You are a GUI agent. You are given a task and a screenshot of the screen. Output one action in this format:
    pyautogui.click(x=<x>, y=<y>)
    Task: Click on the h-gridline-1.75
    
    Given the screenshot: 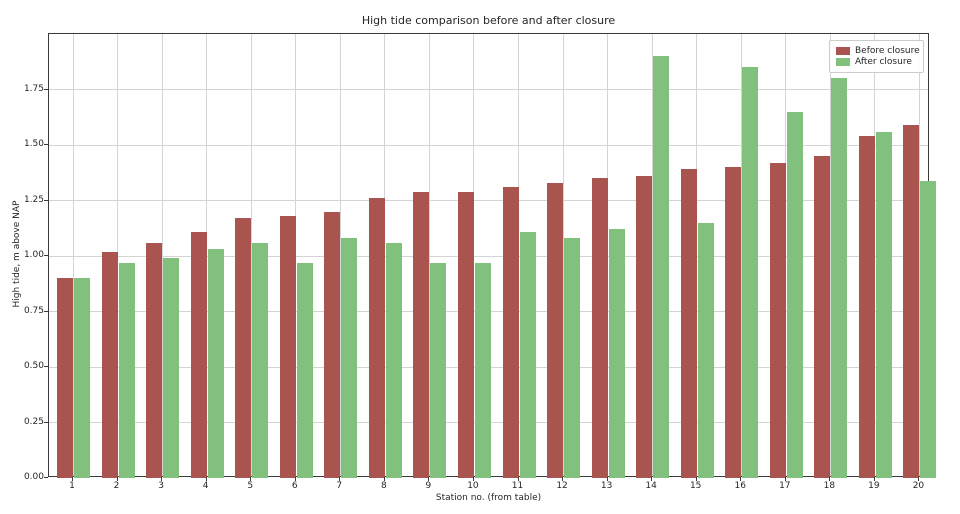 What is the action you would take?
    pyautogui.click(x=488, y=89)
    